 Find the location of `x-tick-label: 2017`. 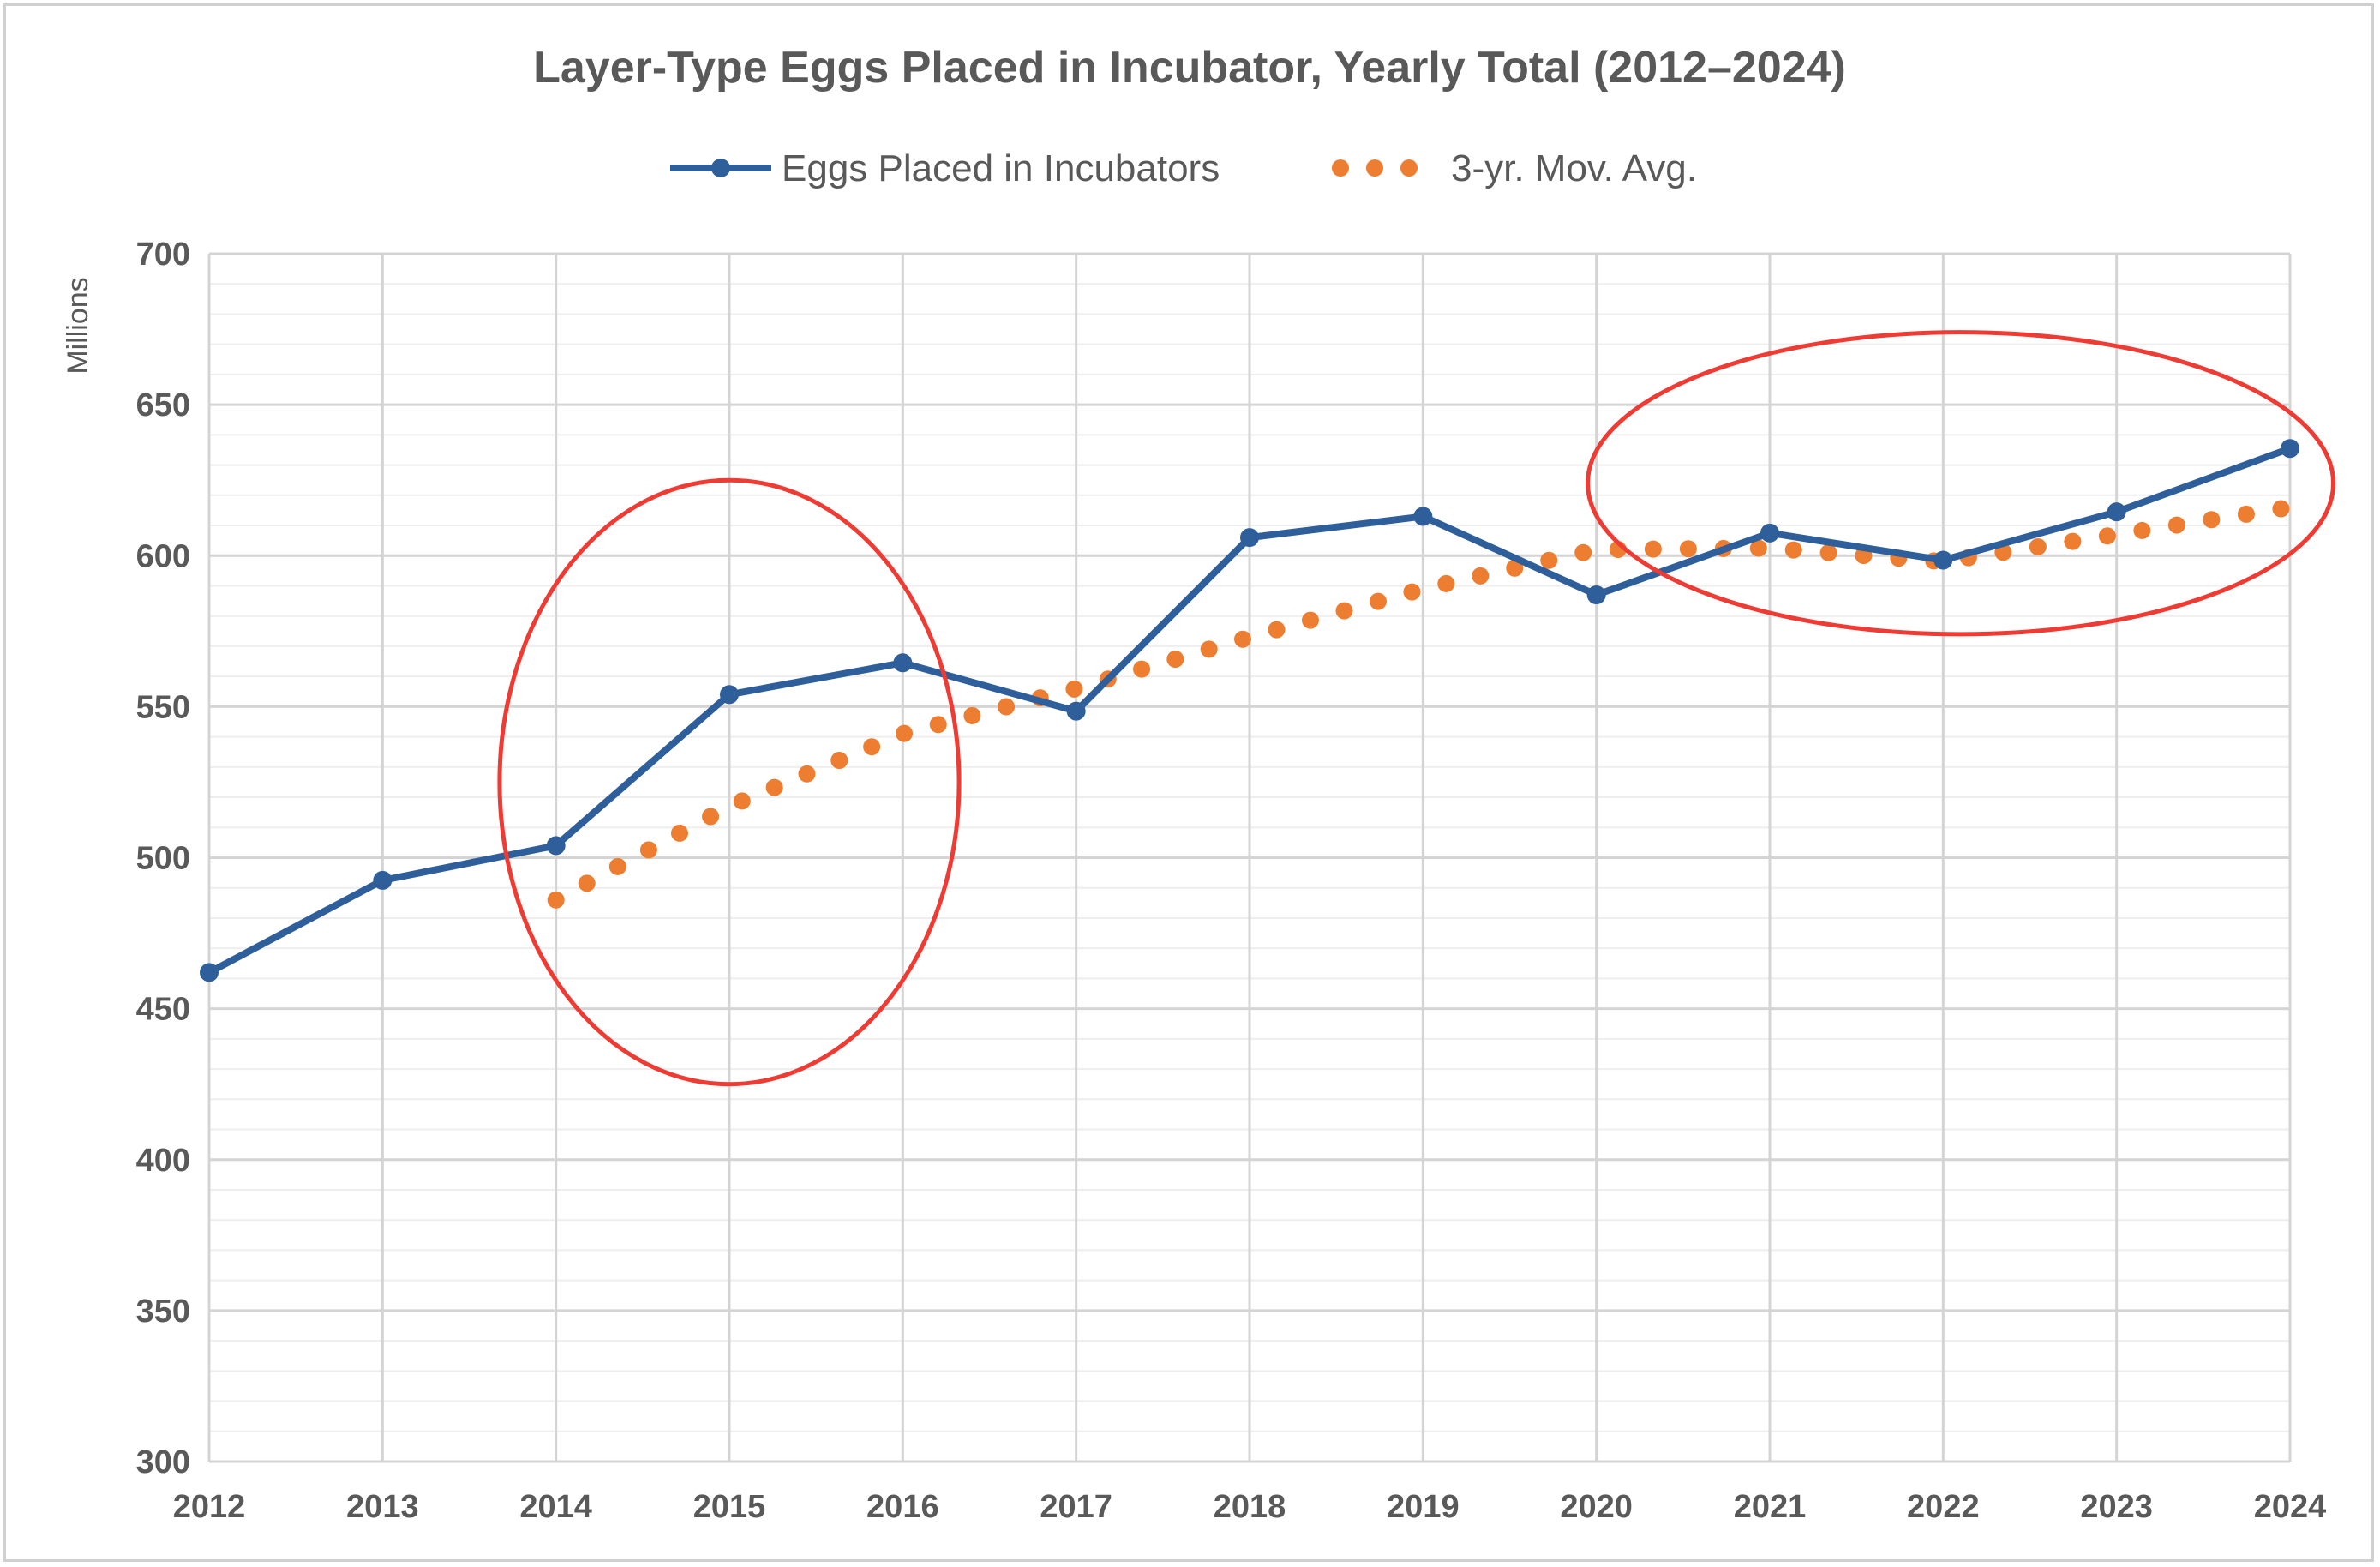

x-tick-label: 2017 is located at coordinates (1076, 1507).